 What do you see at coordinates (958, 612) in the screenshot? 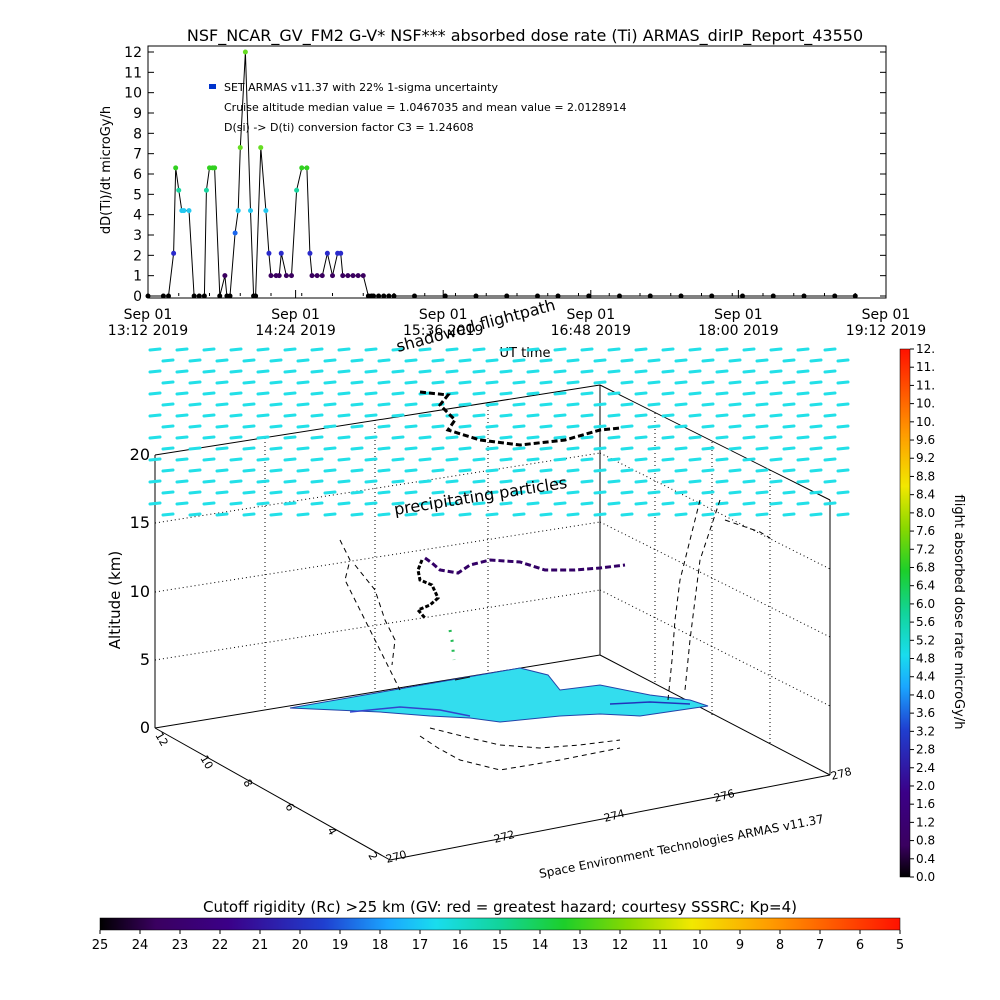
I see `colorbar-label: flight absorbed dose rate microGy/h` at bounding box center [958, 612].